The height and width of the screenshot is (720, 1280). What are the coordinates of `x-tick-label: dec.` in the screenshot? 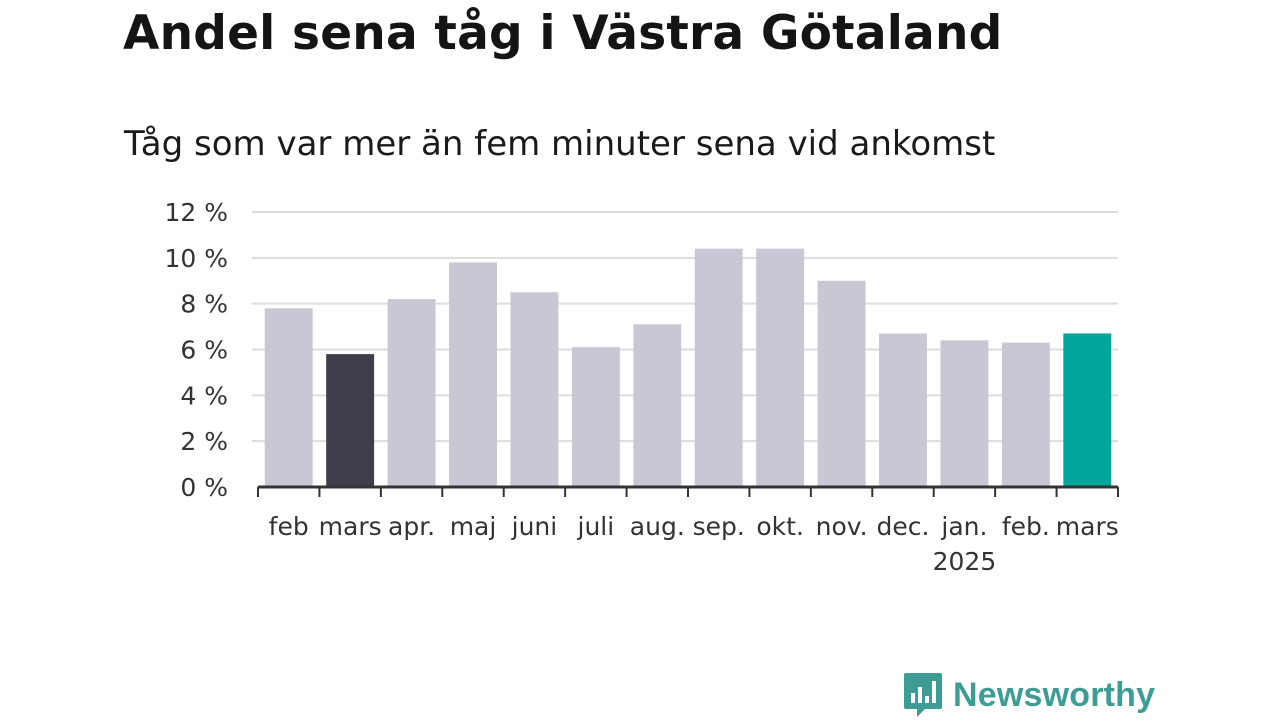 It's located at (903, 526).